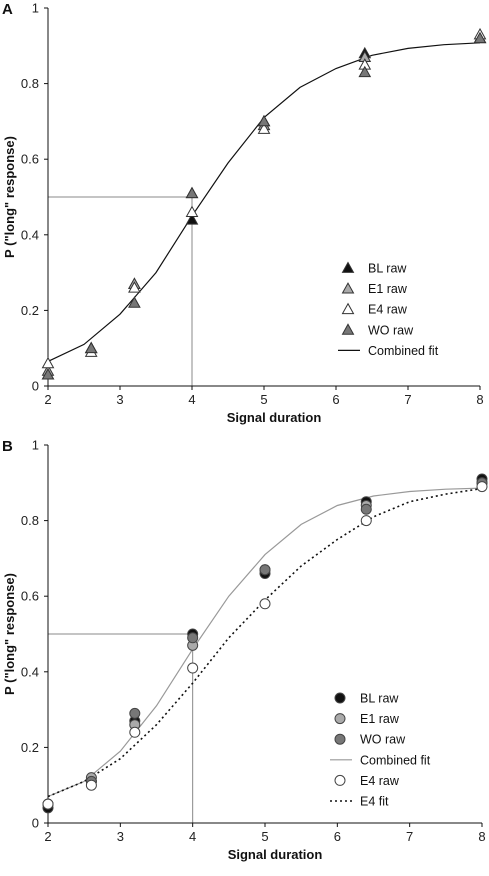  I want to click on panel-a-x-tick-label: 4, so click(191, 399).